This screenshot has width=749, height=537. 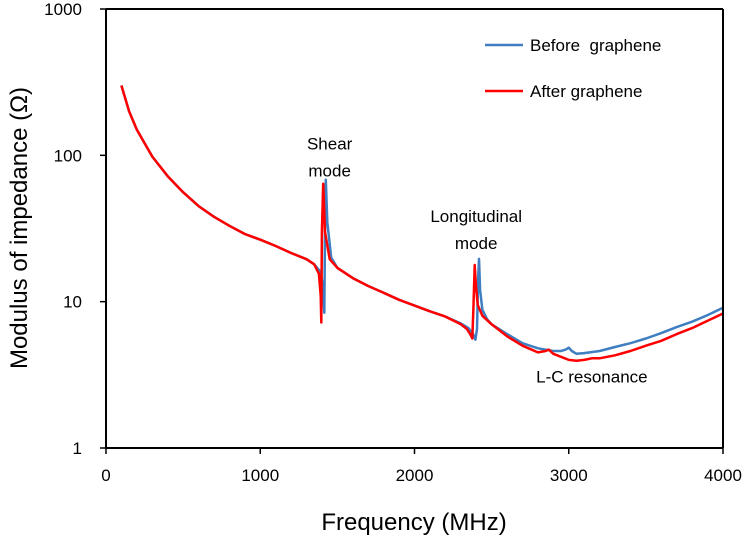 I want to click on y-tick-label: 10, so click(x=72, y=302).